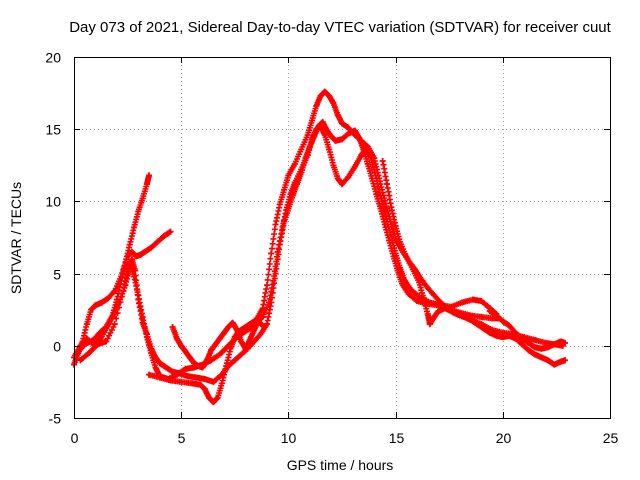 The image size is (640, 480). What do you see at coordinates (289, 438) in the screenshot?
I see `x-tick-label: 10` at bounding box center [289, 438].